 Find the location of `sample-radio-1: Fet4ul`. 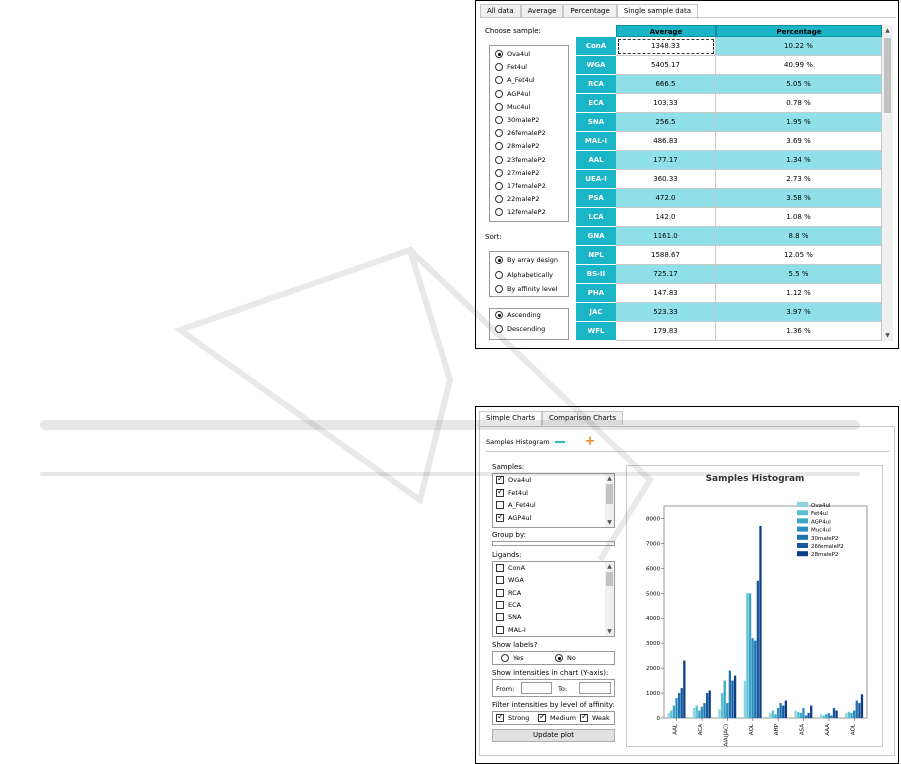

sample-radio-1: Fet4ul is located at coordinates (511, 67).